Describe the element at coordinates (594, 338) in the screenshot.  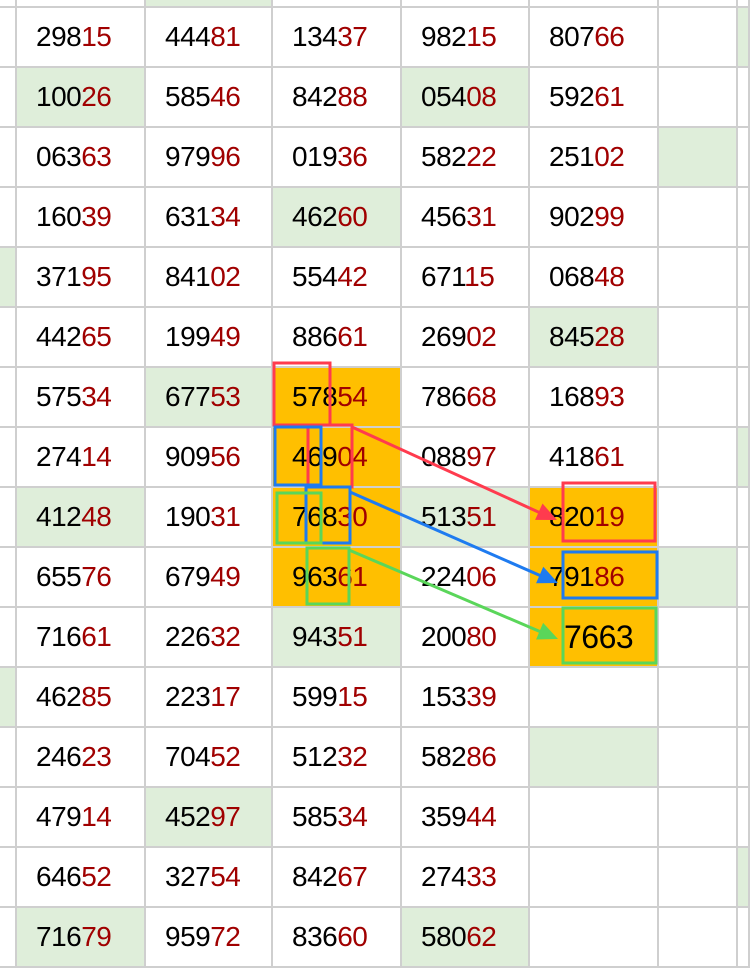
I see `table-cell: 84528` at that location.